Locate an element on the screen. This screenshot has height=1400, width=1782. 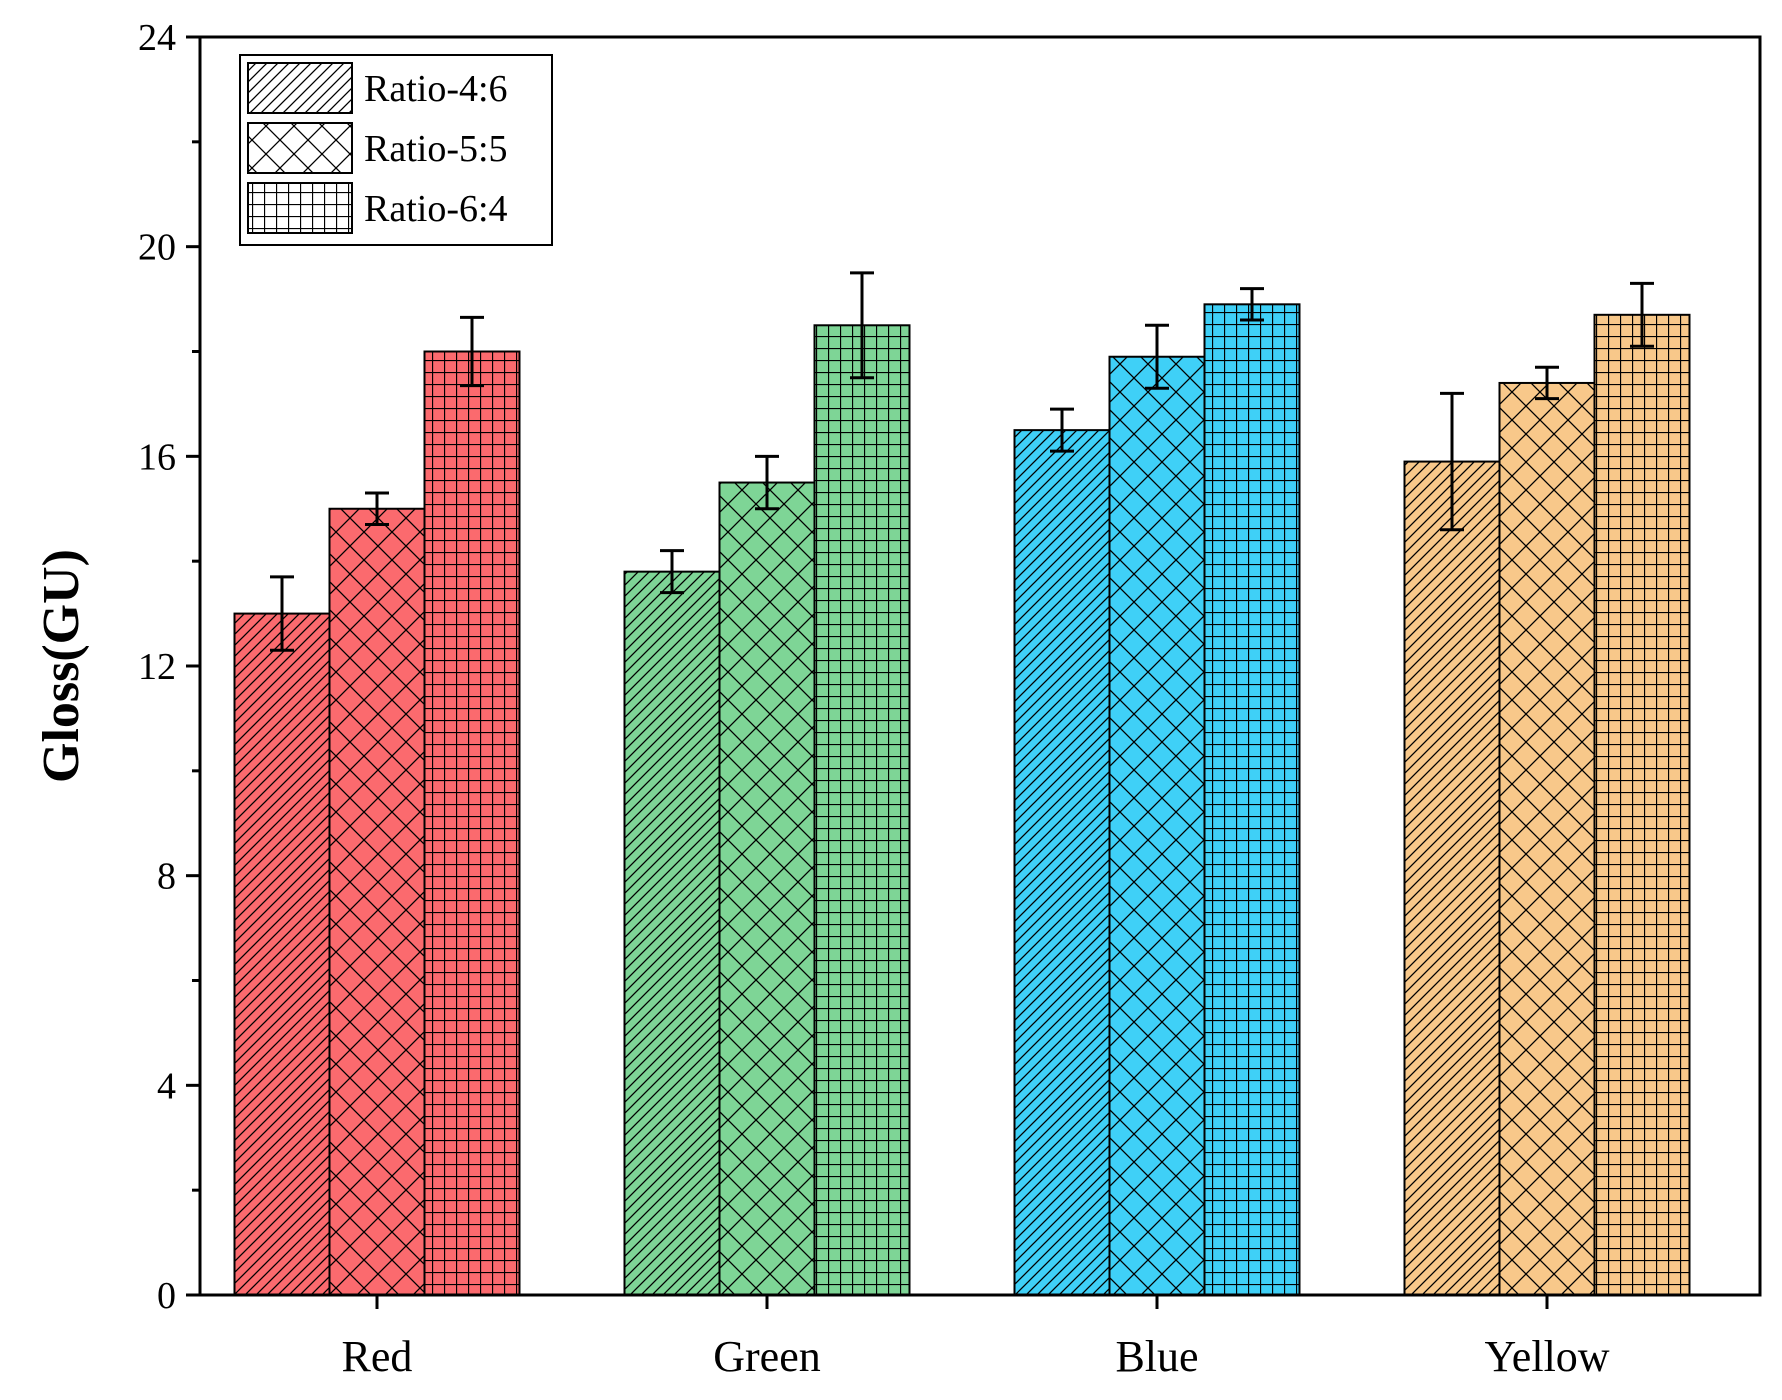
y-tick-label: 24 is located at coordinates (157, 38).